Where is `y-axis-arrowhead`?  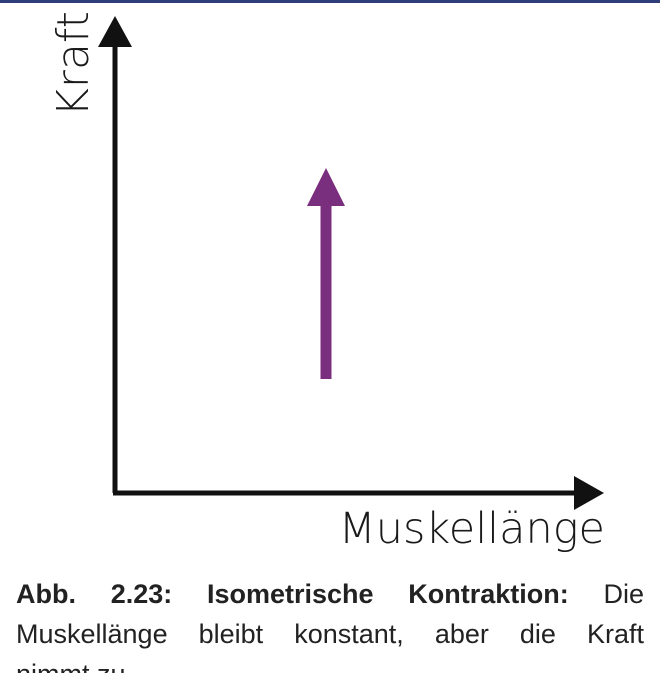 y-axis-arrowhead is located at coordinates (115, 31).